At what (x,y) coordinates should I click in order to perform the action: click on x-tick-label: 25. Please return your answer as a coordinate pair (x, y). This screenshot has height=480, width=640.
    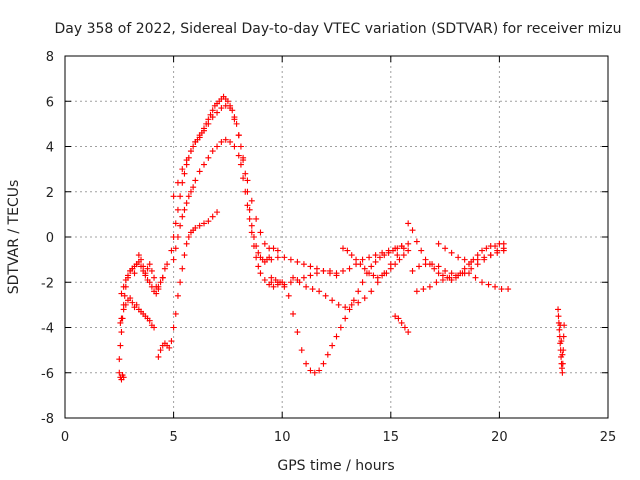
    Looking at the image, I should click on (608, 437).